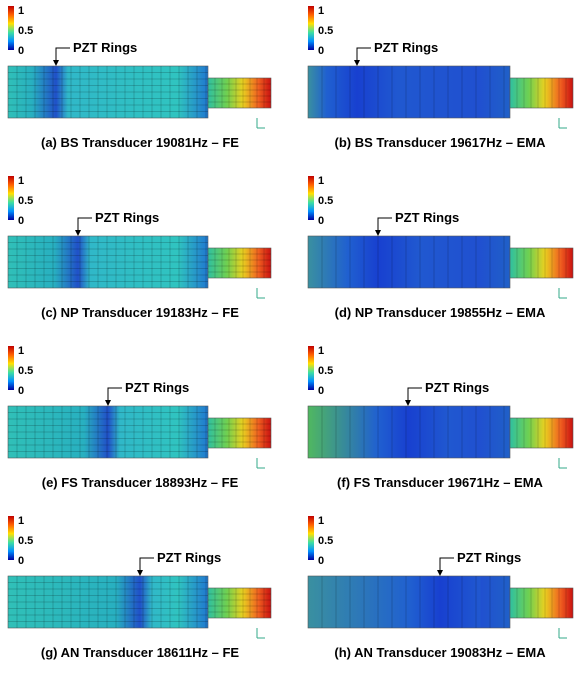 The height and width of the screenshot is (679, 576). I want to click on caption: (e) FS Transducer 18893Hz – FE, so click(140, 482).